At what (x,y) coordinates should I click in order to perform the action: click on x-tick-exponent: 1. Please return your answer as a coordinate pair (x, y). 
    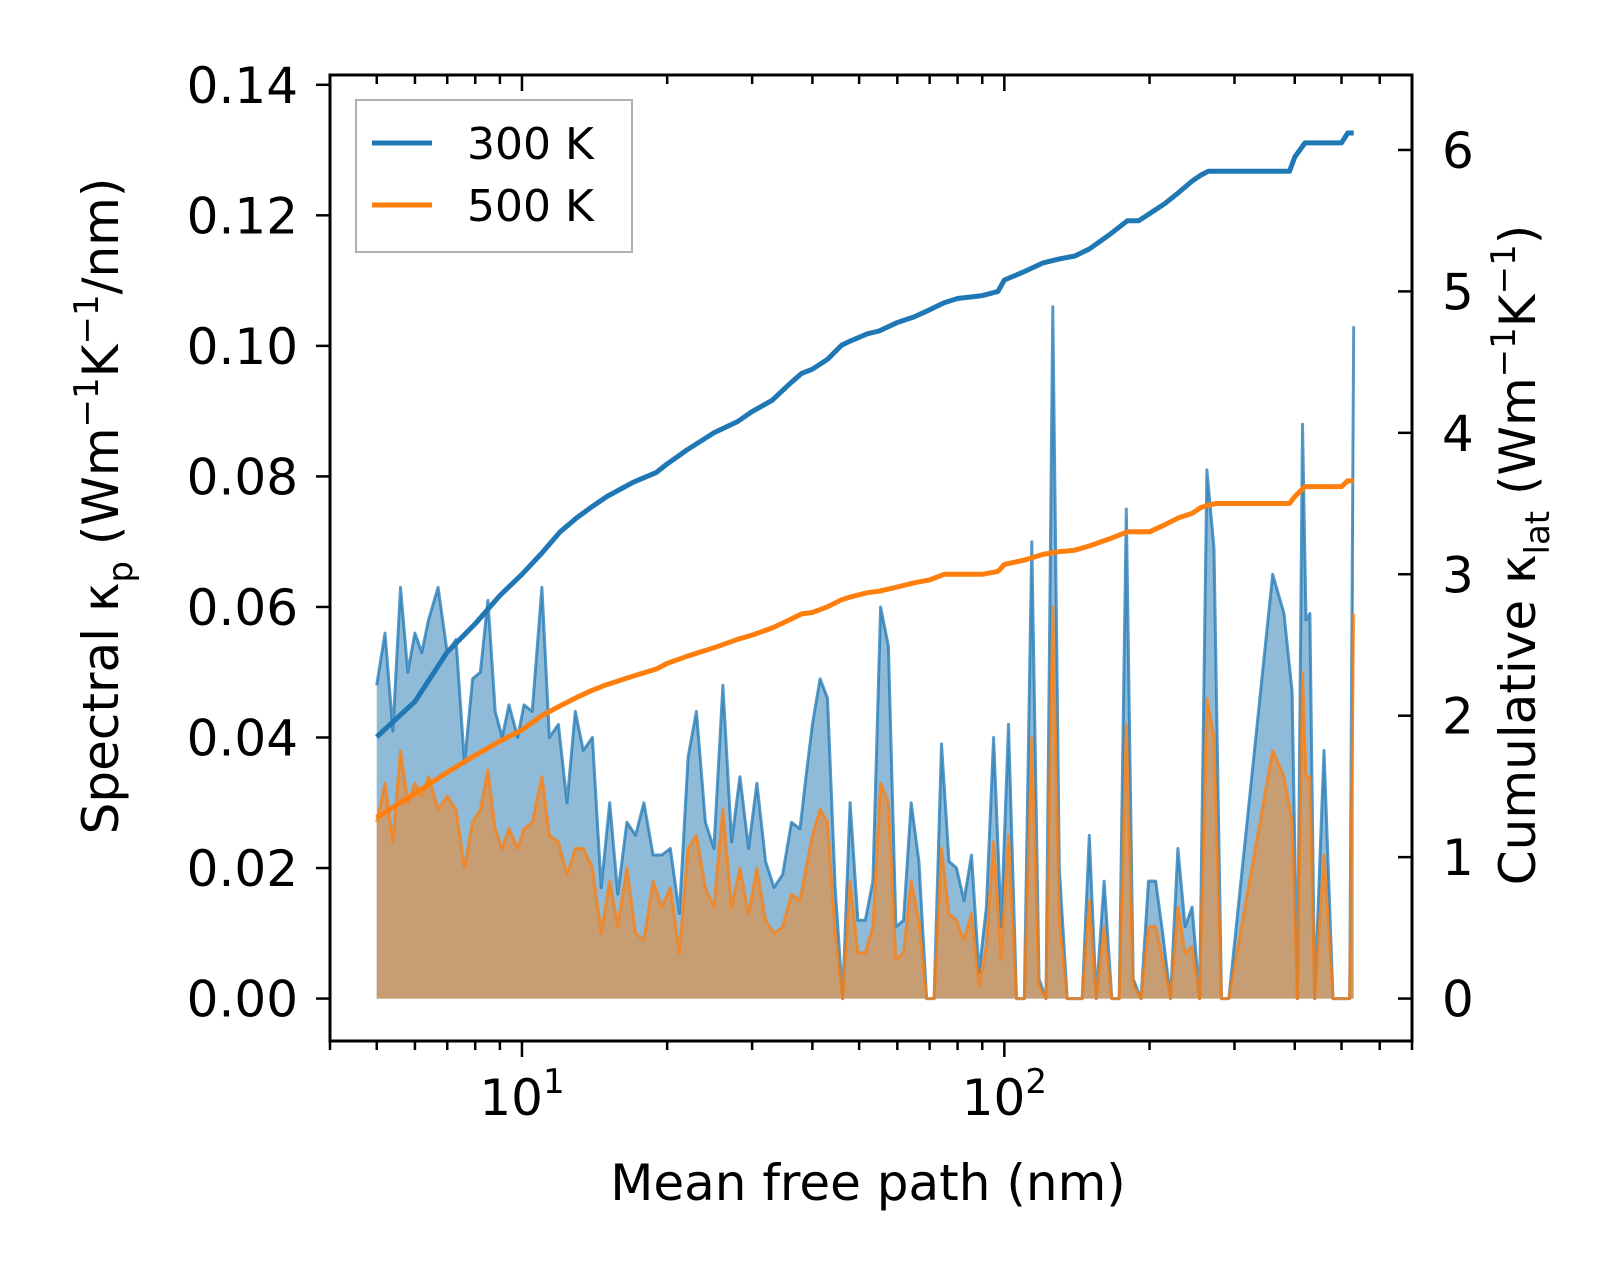
    Looking at the image, I should click on (554, 1082).